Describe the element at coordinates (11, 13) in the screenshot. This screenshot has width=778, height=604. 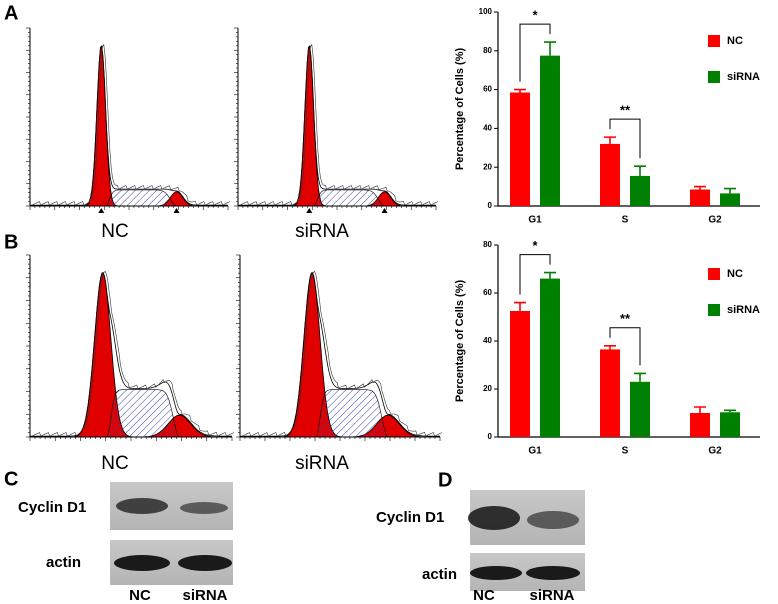
I see `panel-label: A` at that location.